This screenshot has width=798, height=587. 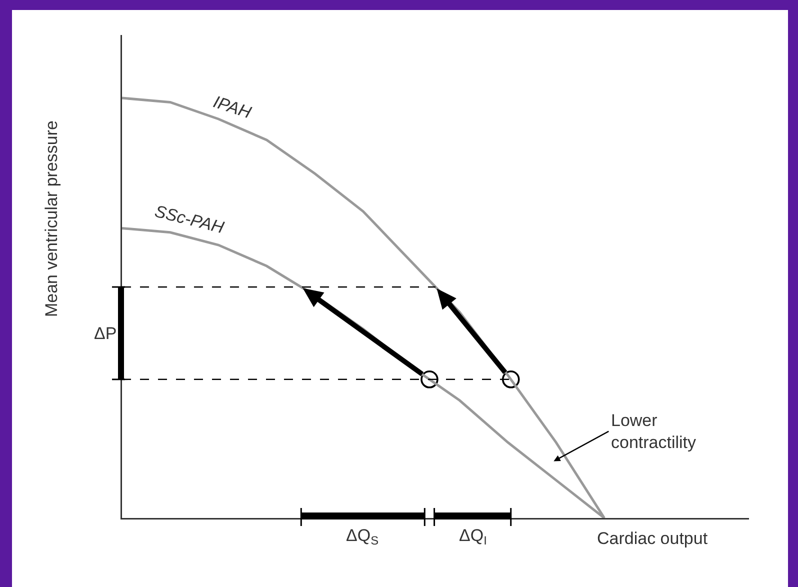 What do you see at coordinates (473, 537) in the screenshot?
I see `text: ΔQ$_{I}$` at bounding box center [473, 537].